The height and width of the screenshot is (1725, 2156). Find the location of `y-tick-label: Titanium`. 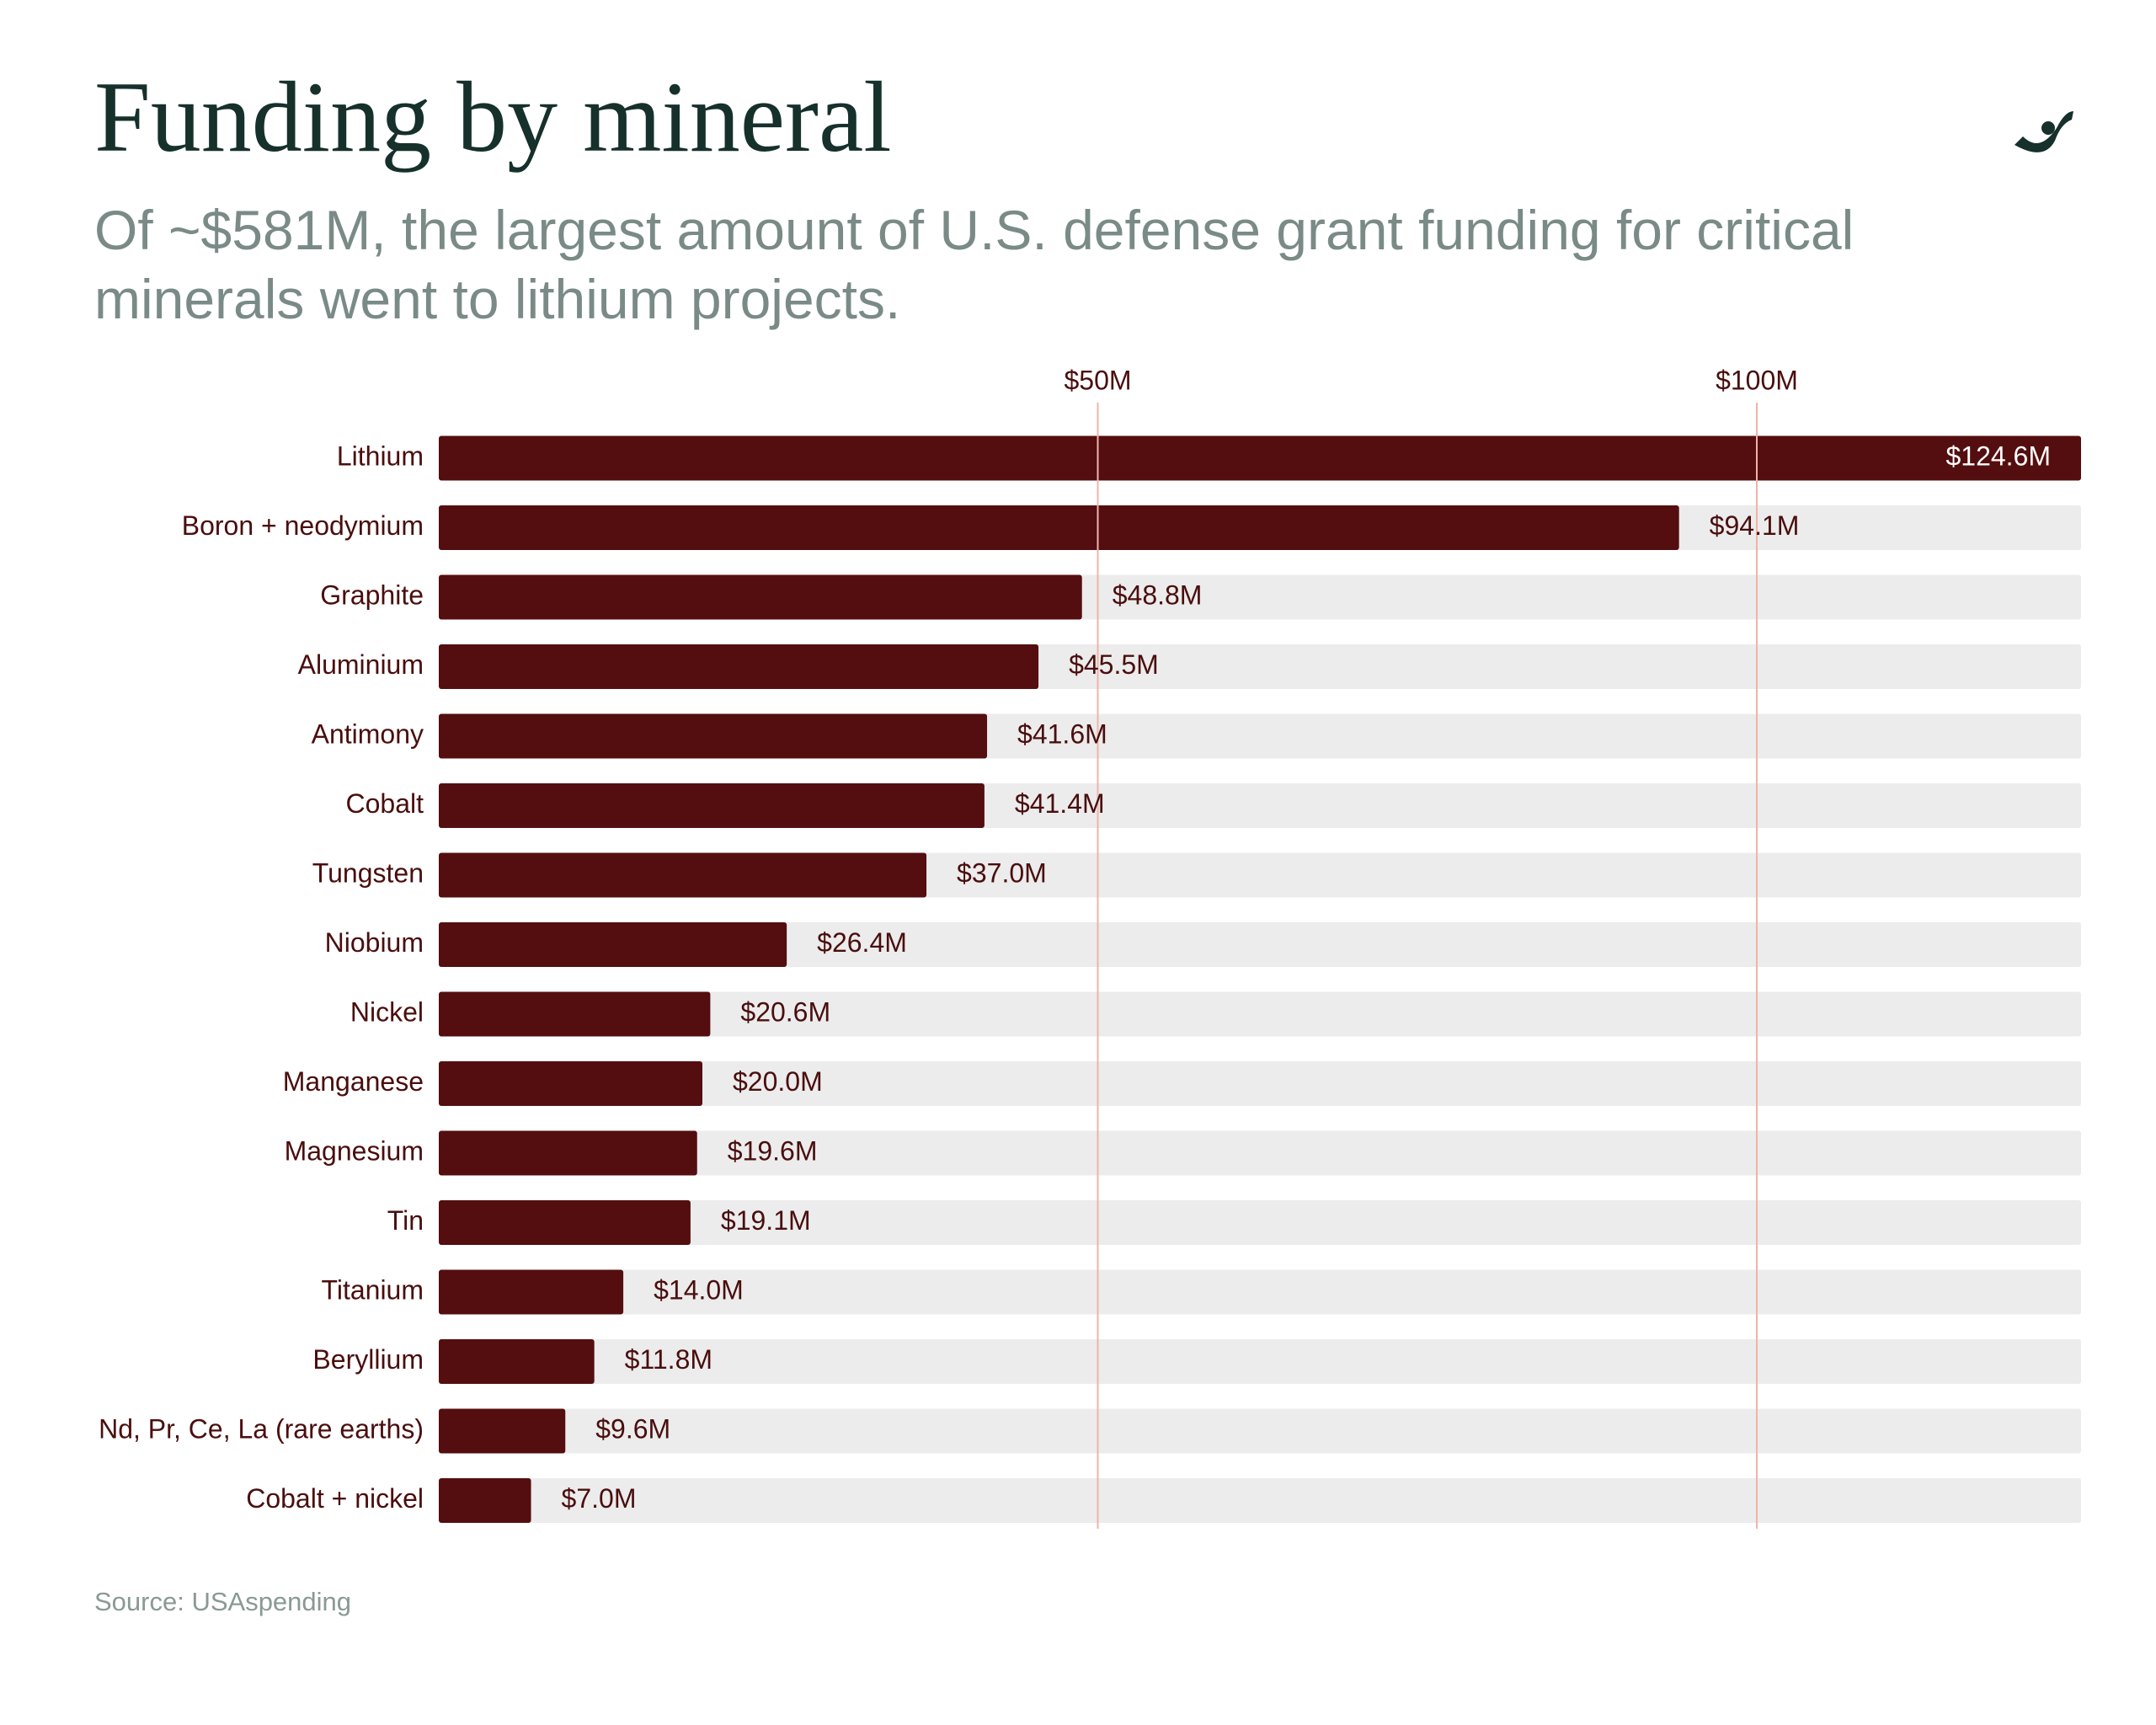

y-tick-label: Titanium is located at coordinates (372, 1289).